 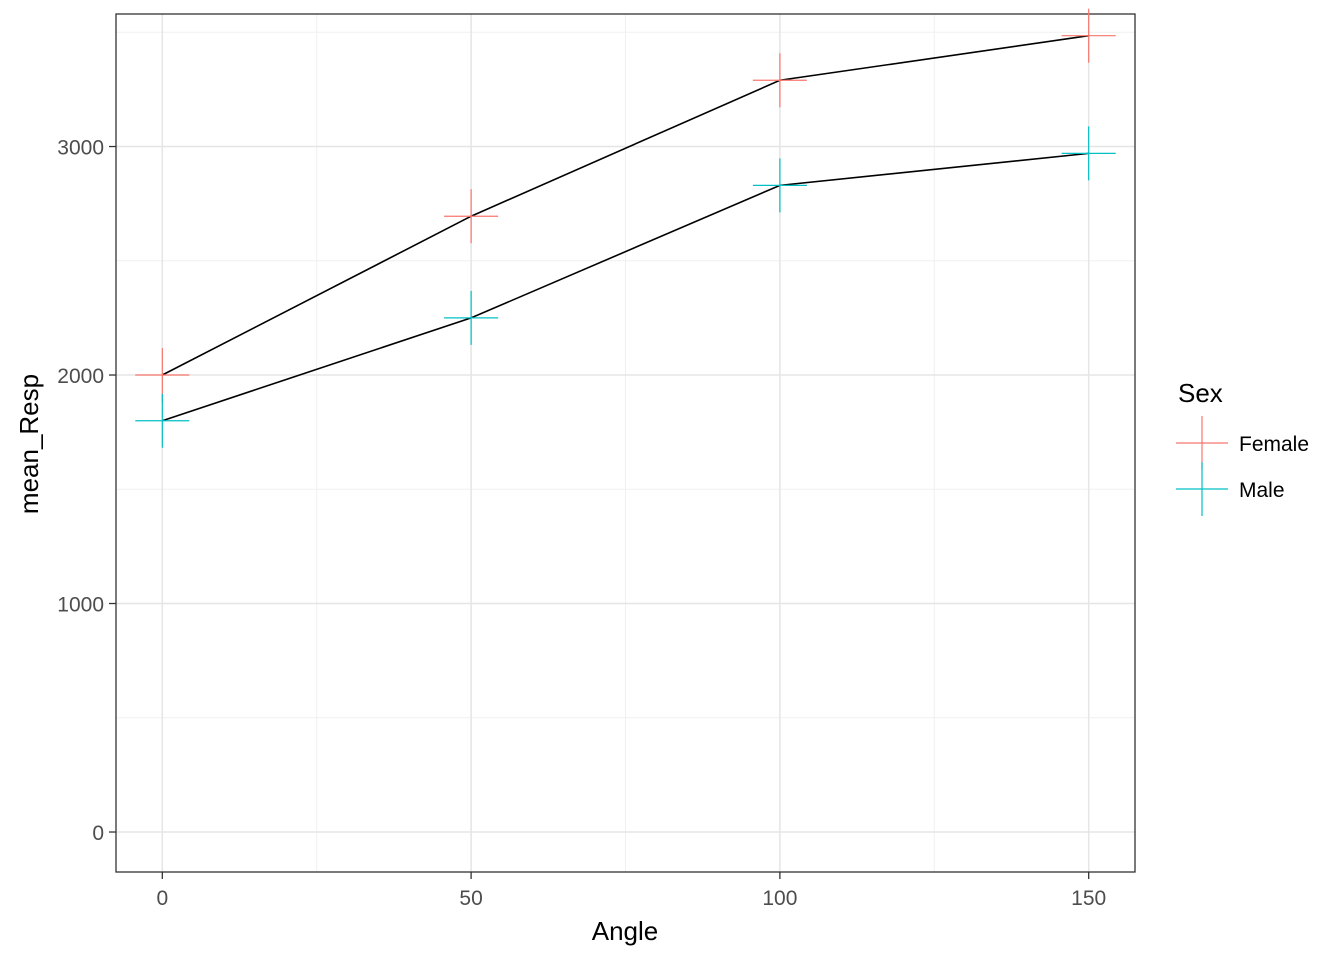 What do you see at coordinates (80, 148) in the screenshot?
I see `y-tick-label: 3000` at bounding box center [80, 148].